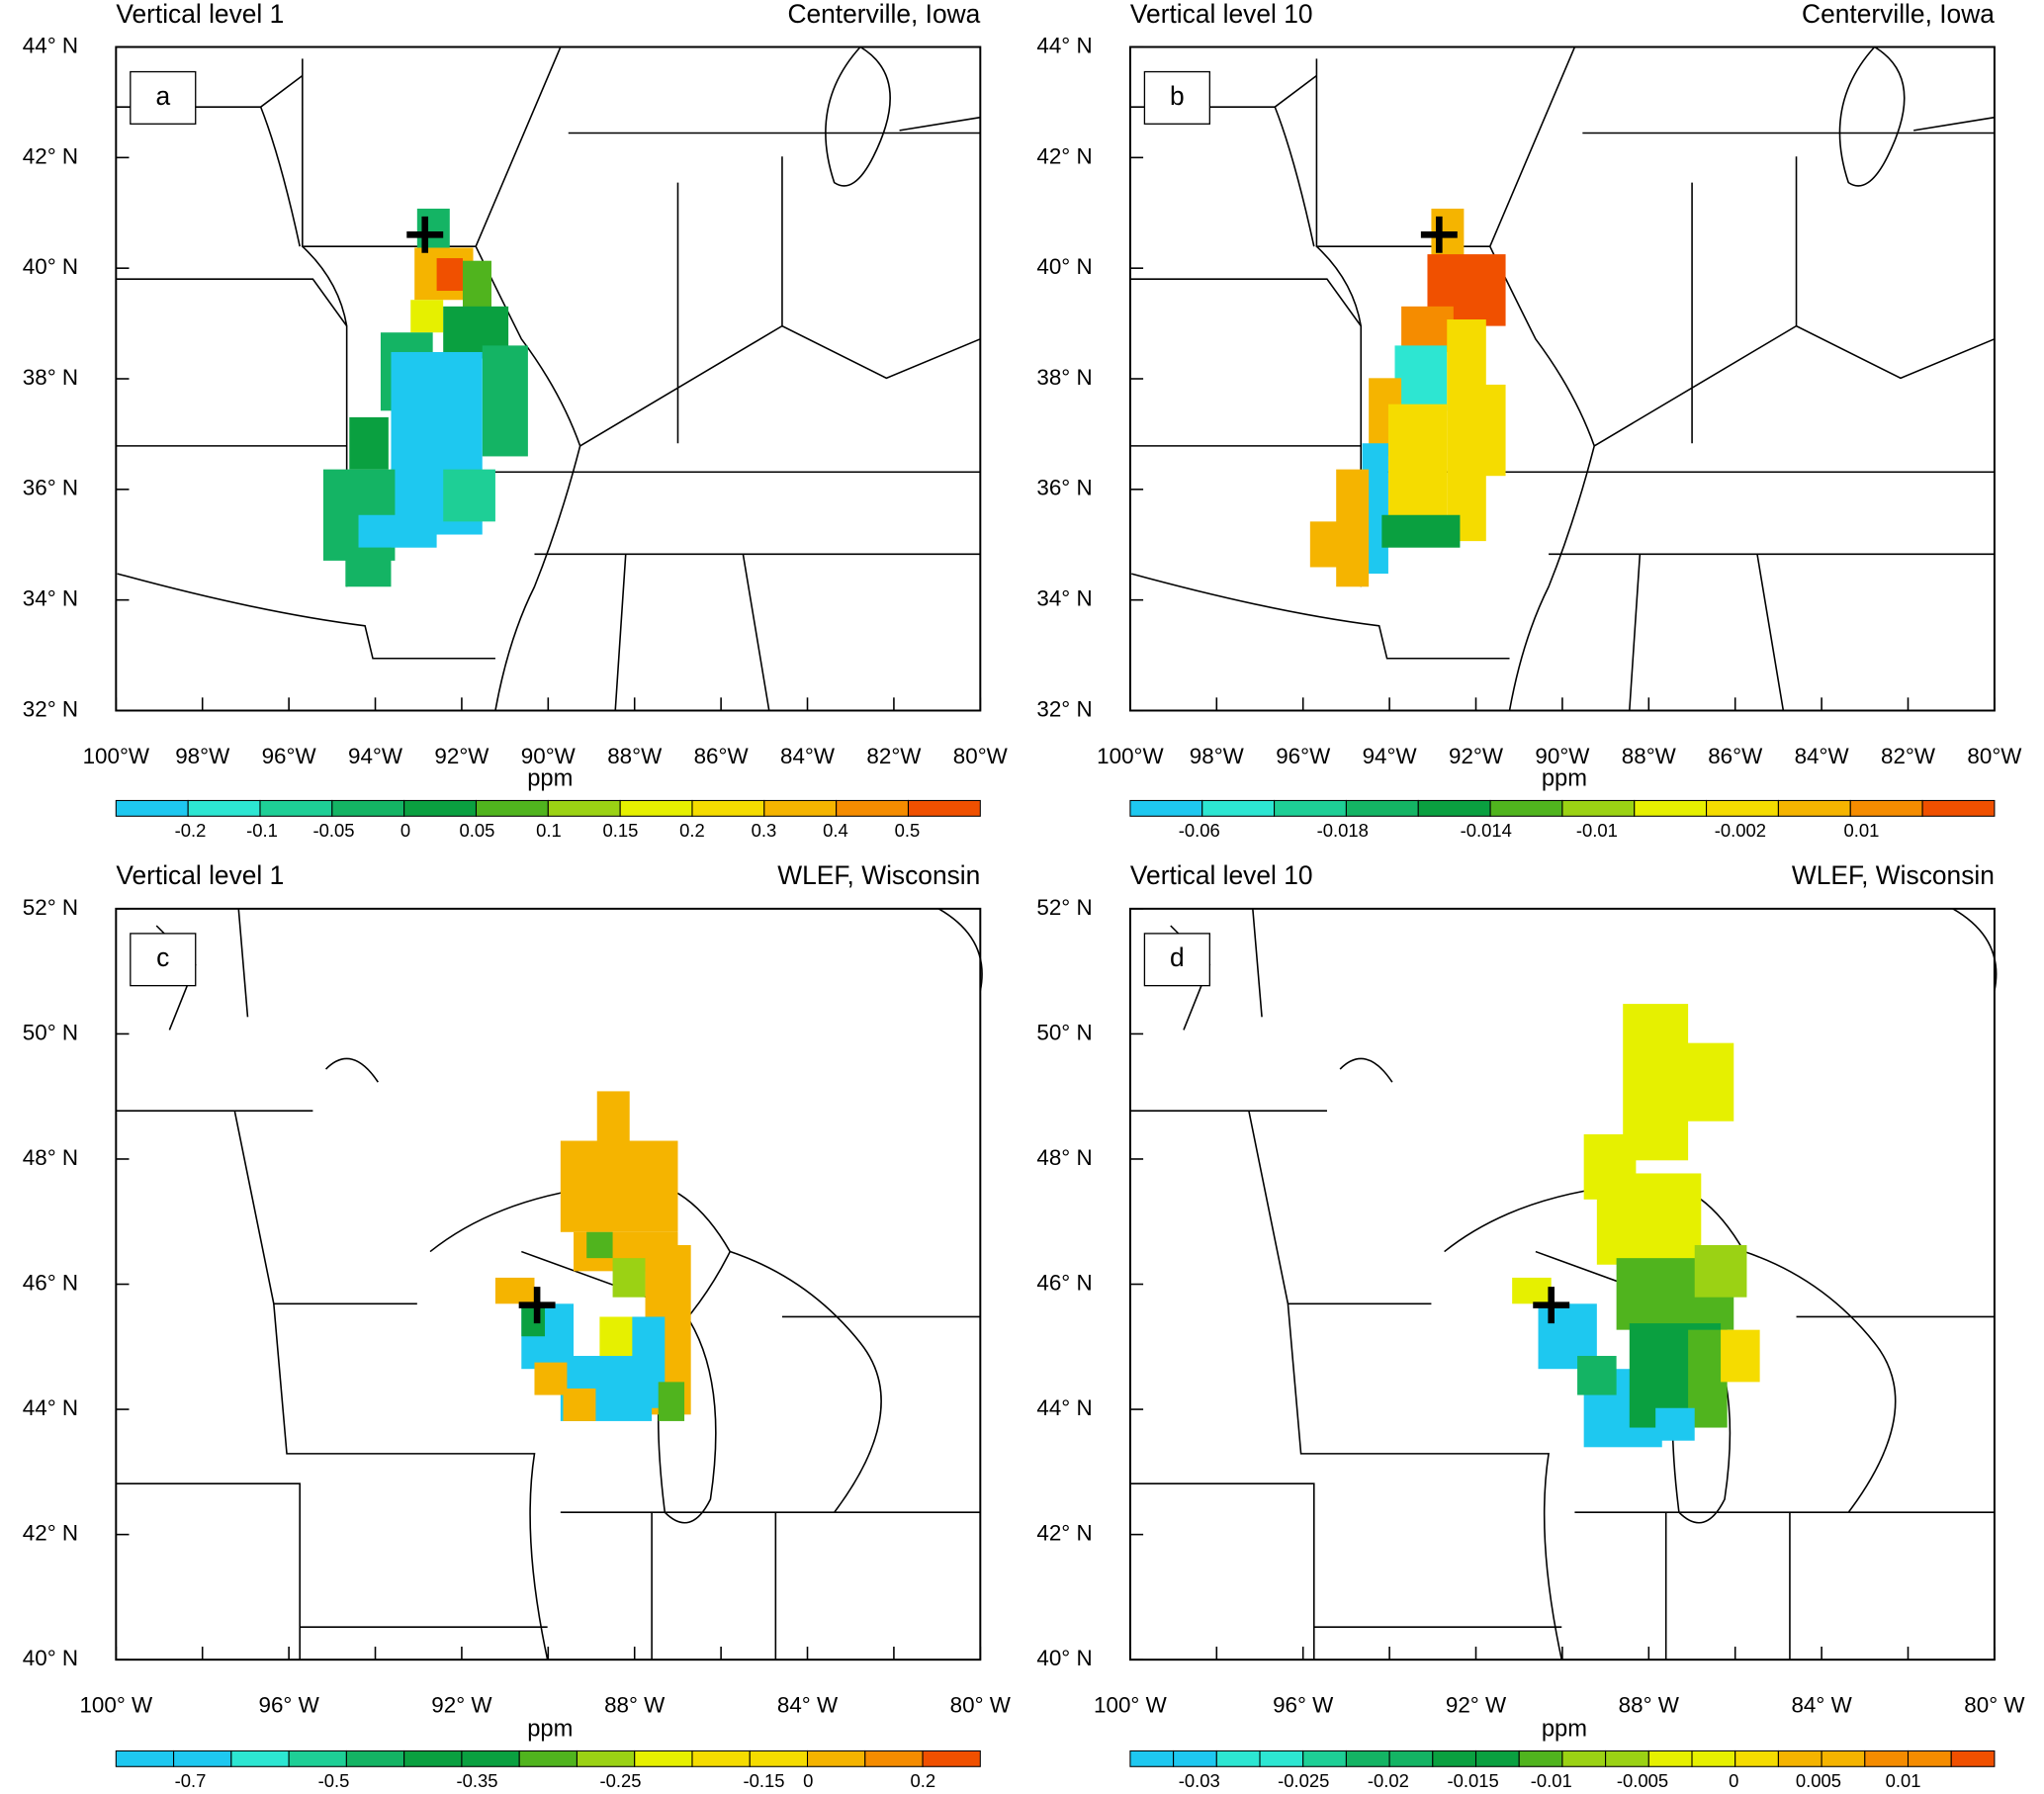 Image resolution: width=2044 pixels, height=1794 pixels. I want to click on y-tick-label: 48° N, so click(50, 1158).